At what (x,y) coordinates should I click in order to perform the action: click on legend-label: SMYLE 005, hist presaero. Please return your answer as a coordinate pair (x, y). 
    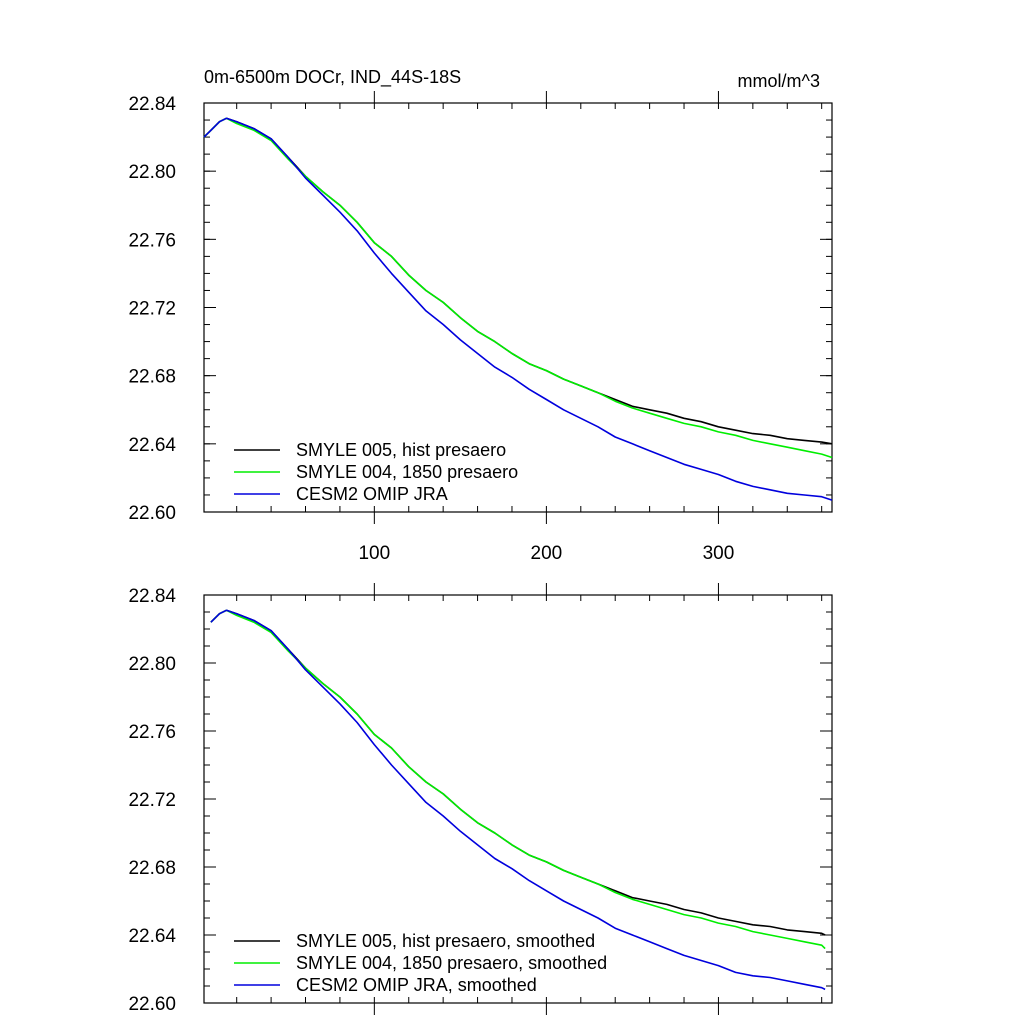
    Looking at the image, I should click on (401, 450).